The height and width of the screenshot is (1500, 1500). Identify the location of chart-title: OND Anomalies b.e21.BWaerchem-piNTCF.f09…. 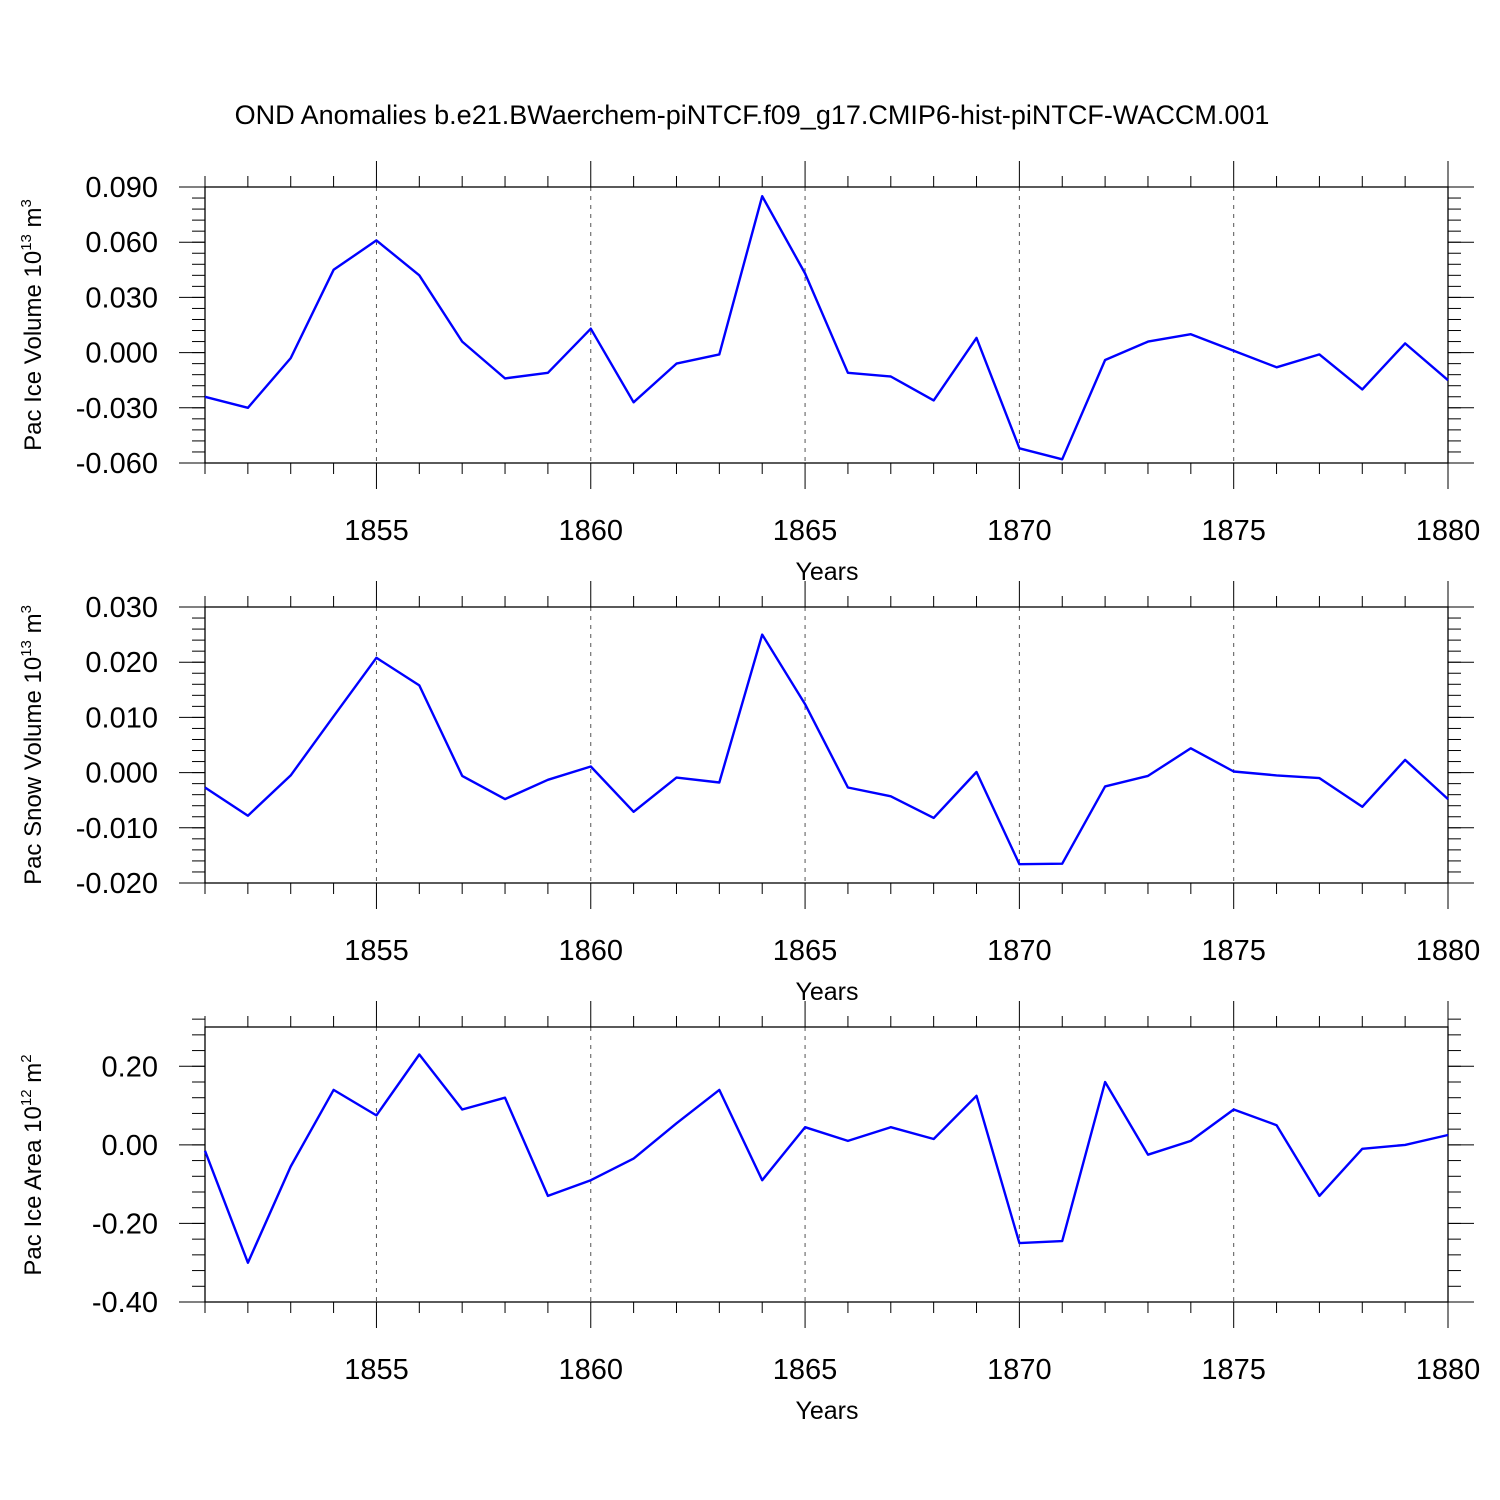
(752, 115).